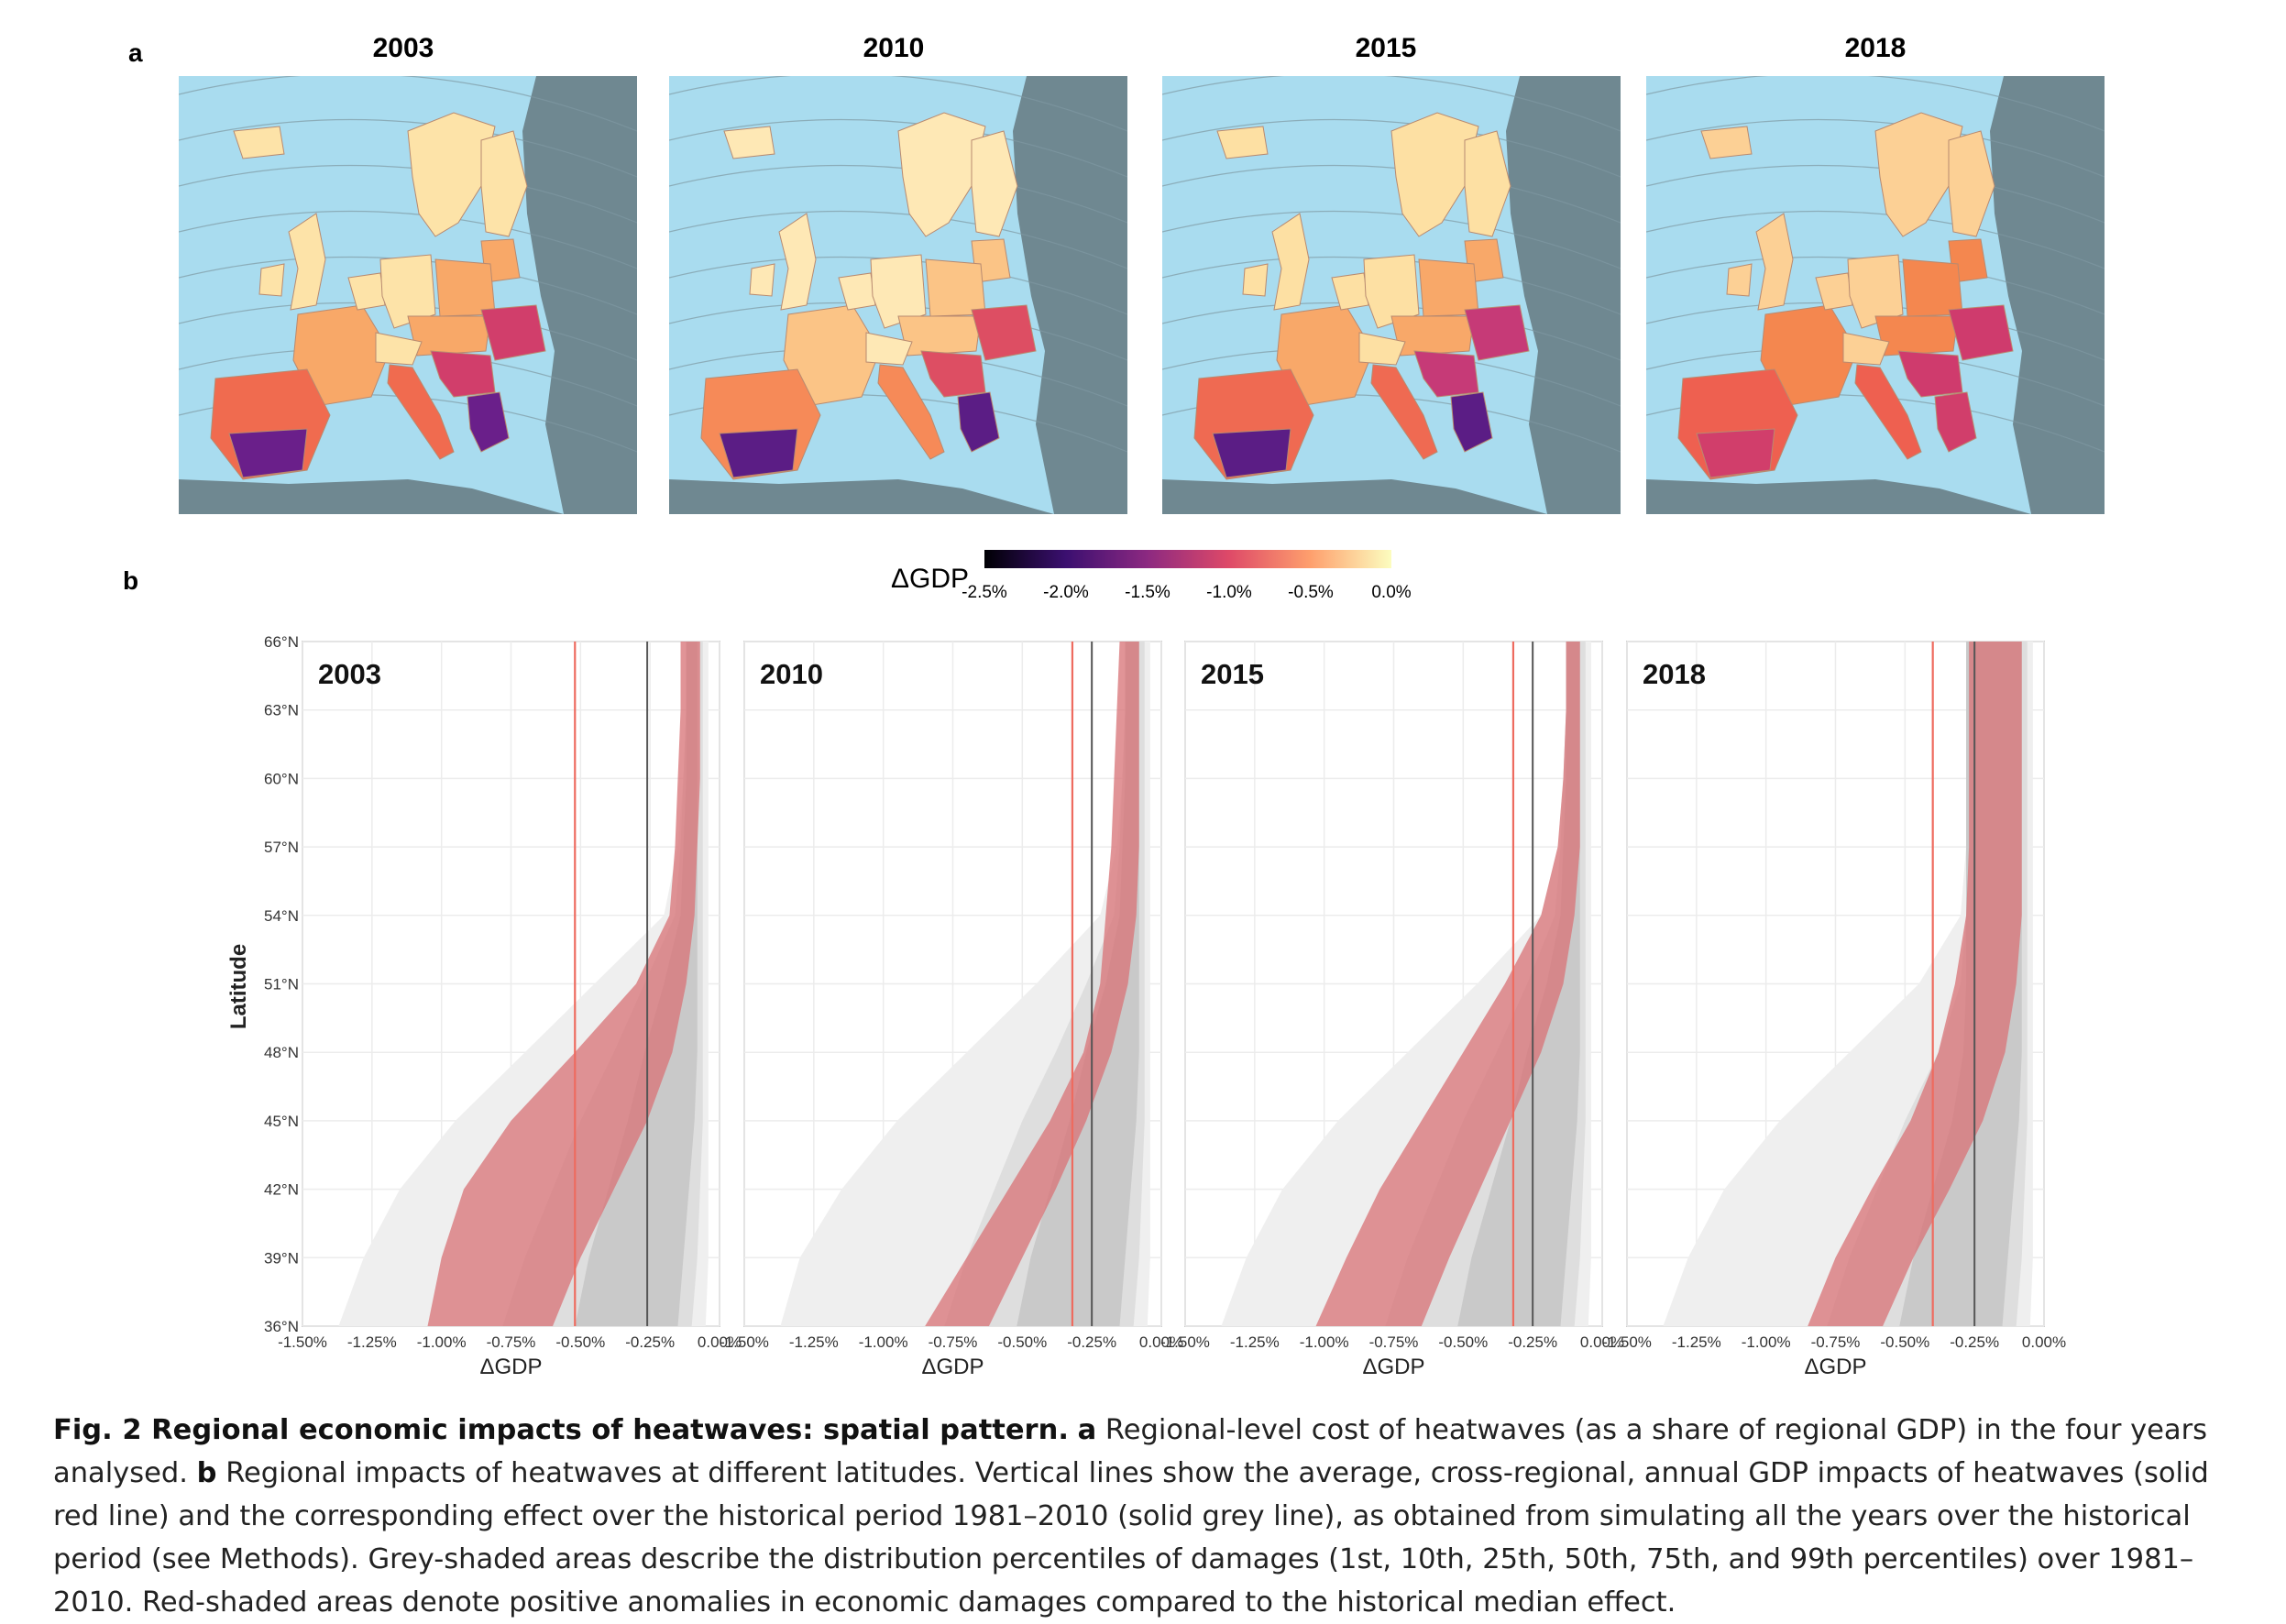  What do you see at coordinates (408, 295) in the screenshot?
I see `europe-map-2003` at bounding box center [408, 295].